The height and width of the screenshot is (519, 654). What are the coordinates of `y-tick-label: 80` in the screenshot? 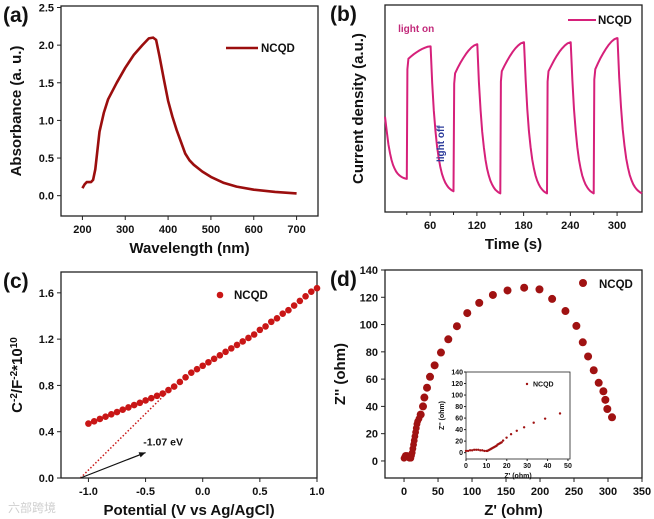 It's located at (459, 407).